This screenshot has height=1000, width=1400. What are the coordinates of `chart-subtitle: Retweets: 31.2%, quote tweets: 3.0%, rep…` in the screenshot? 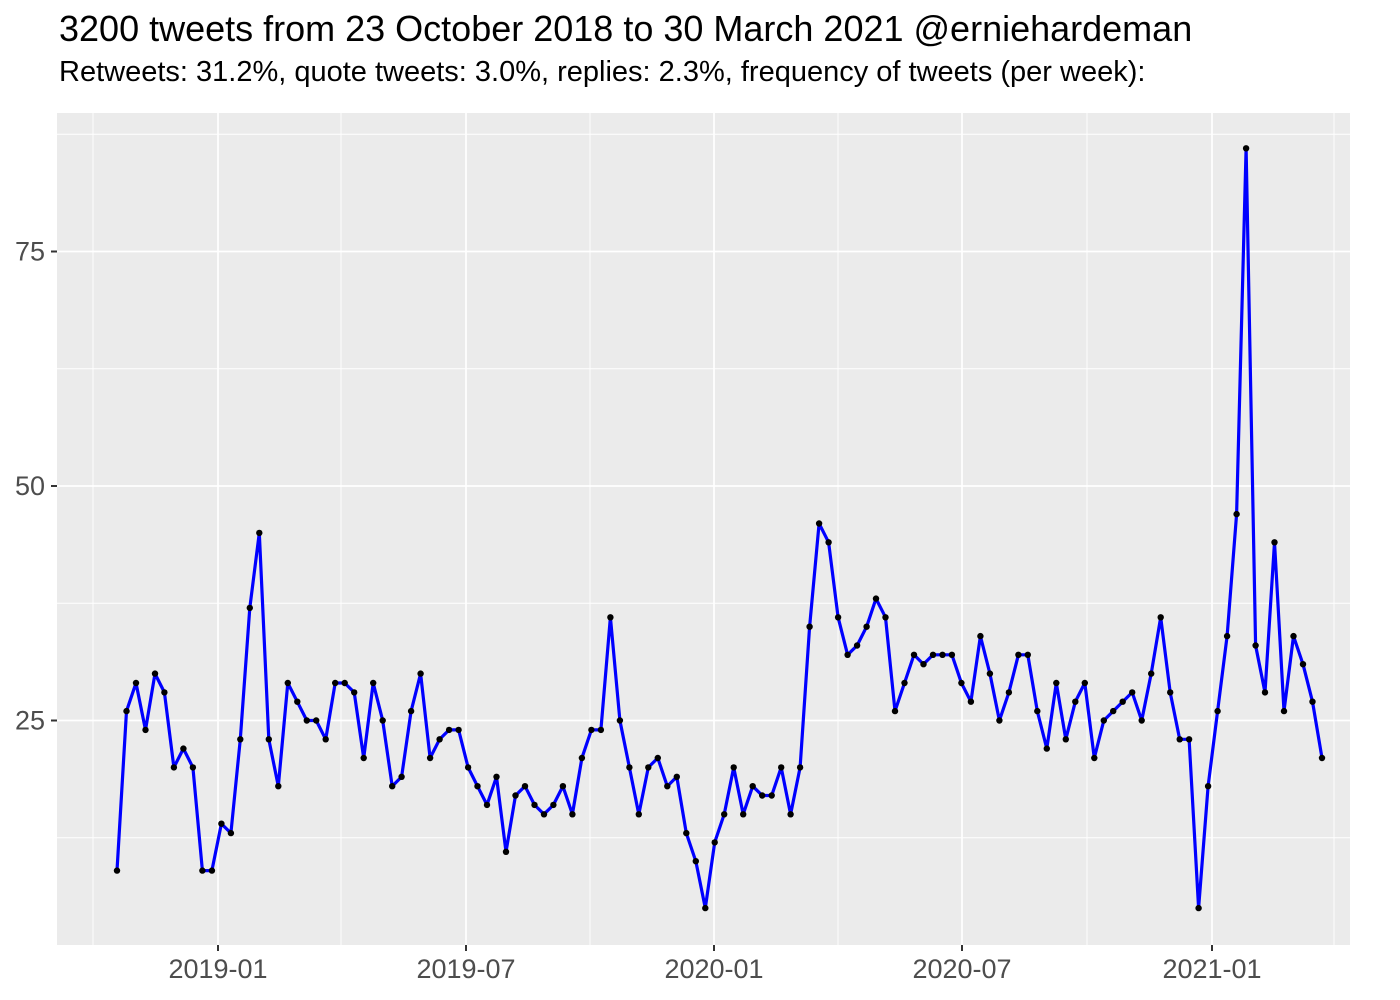 It's located at (602, 72).